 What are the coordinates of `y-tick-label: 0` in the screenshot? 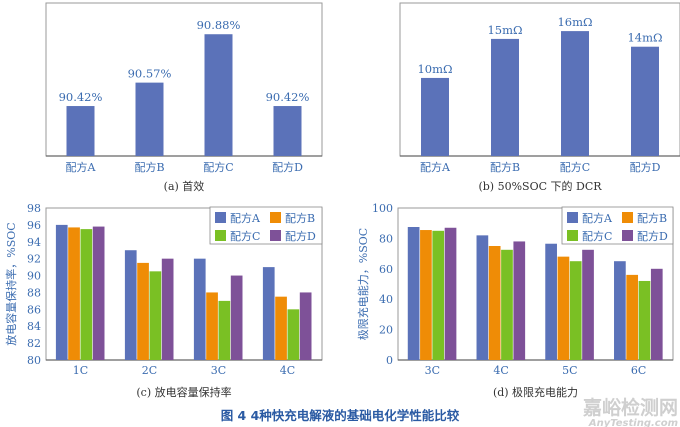 It's located at (389, 360).